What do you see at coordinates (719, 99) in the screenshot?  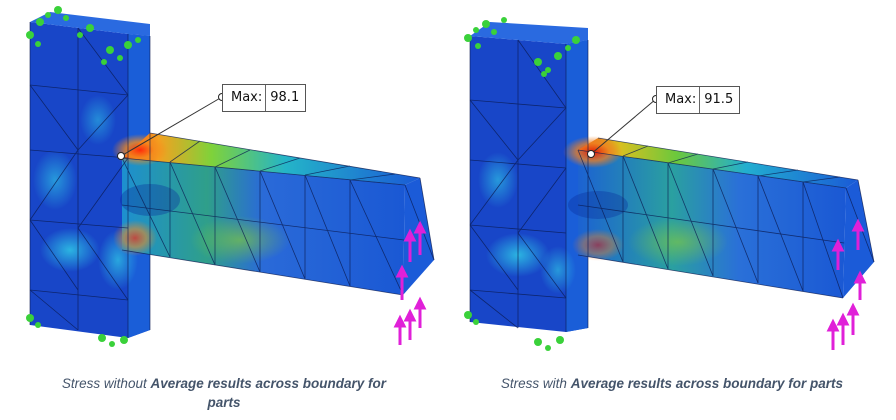 I see `max-value: 91.5` at bounding box center [719, 99].